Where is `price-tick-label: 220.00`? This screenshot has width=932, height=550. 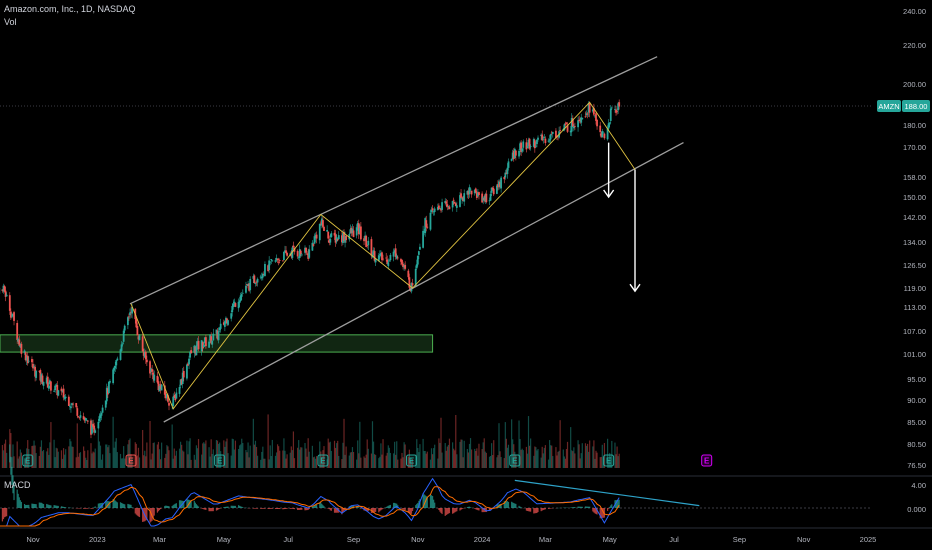
price-tick-label: 220.00 is located at coordinates (914, 45).